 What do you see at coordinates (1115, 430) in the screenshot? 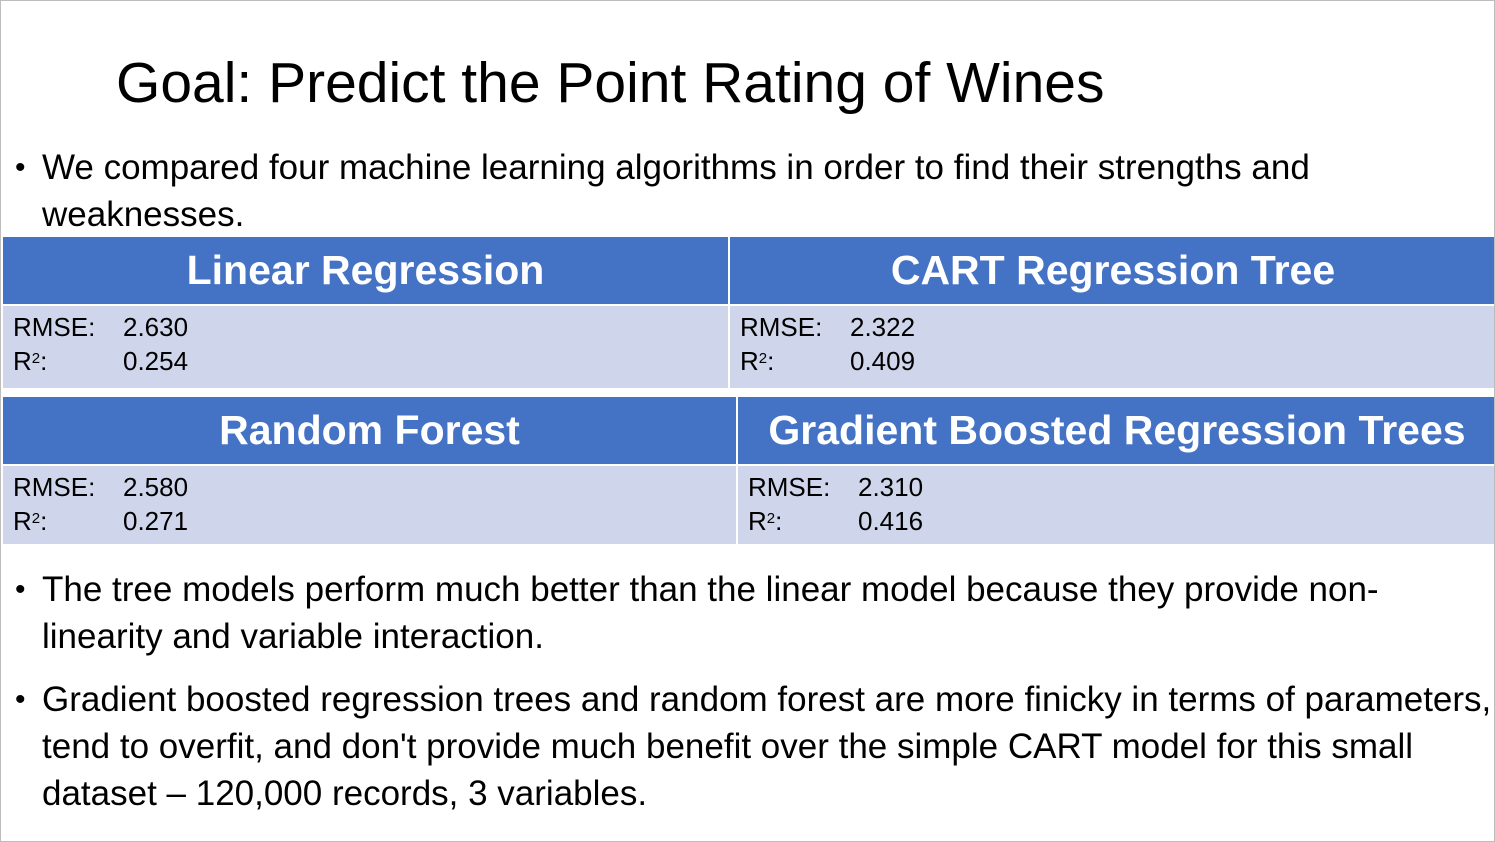
I see `model-header-gradient-boosted-regression-trees: Gradient Boosted Regression Trees` at bounding box center [1115, 430].